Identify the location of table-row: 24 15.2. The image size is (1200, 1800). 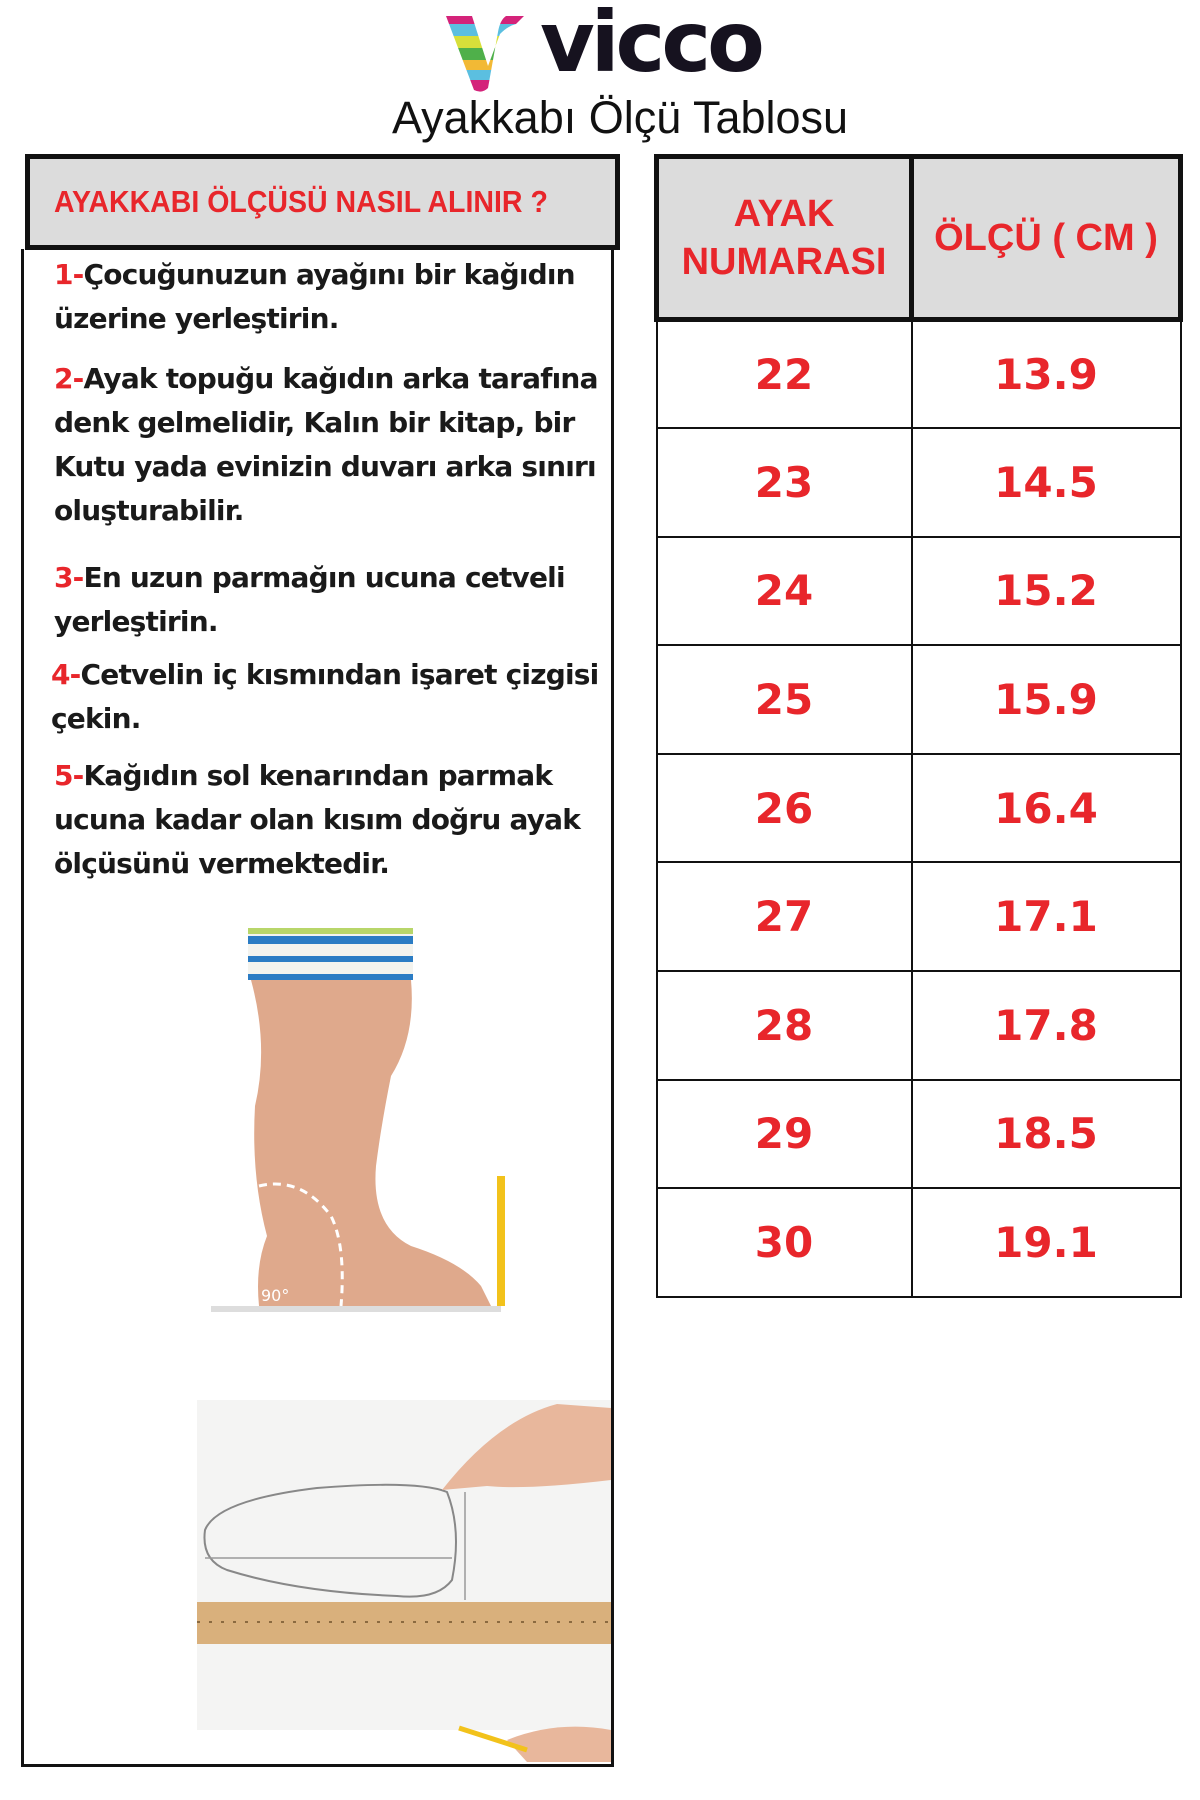
(918, 591).